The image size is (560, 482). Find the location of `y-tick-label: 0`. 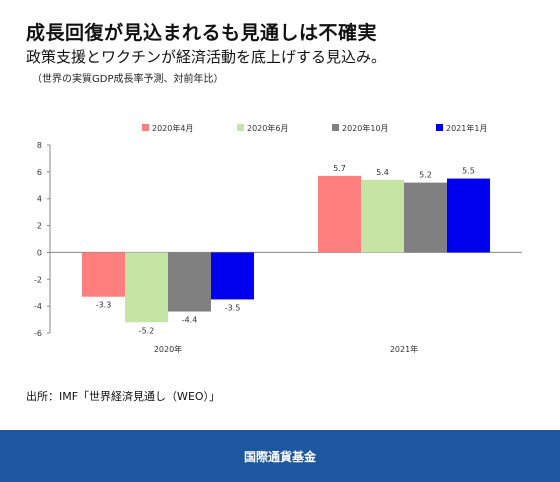

y-tick-label: 0 is located at coordinates (39, 252).